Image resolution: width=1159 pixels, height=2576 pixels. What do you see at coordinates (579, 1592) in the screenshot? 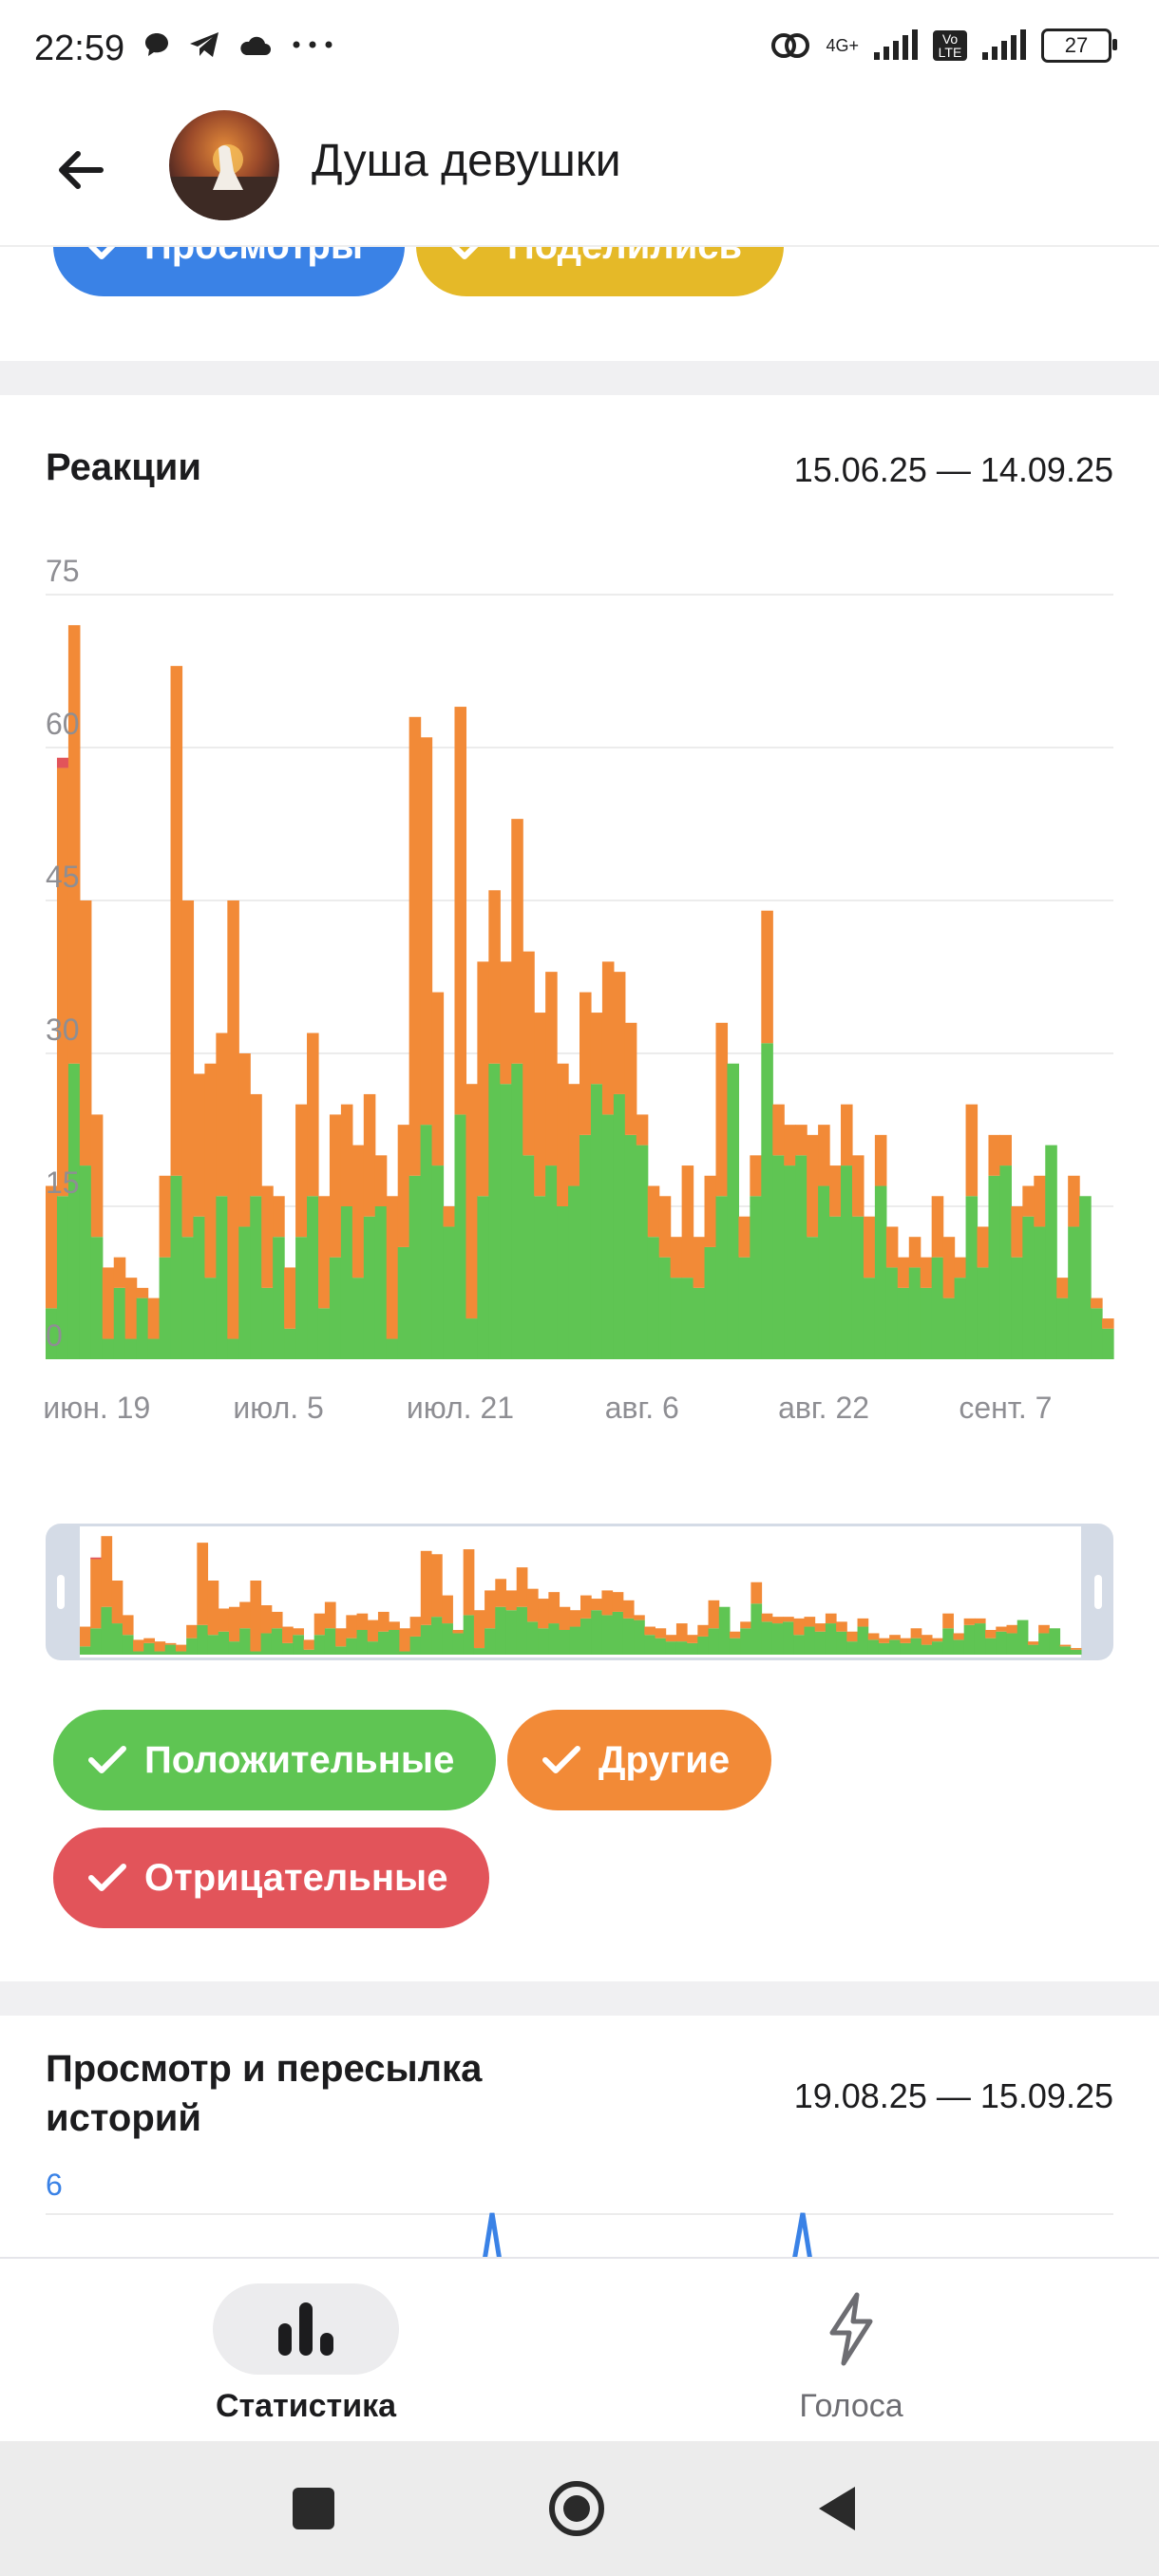
I see `range-selector` at bounding box center [579, 1592].